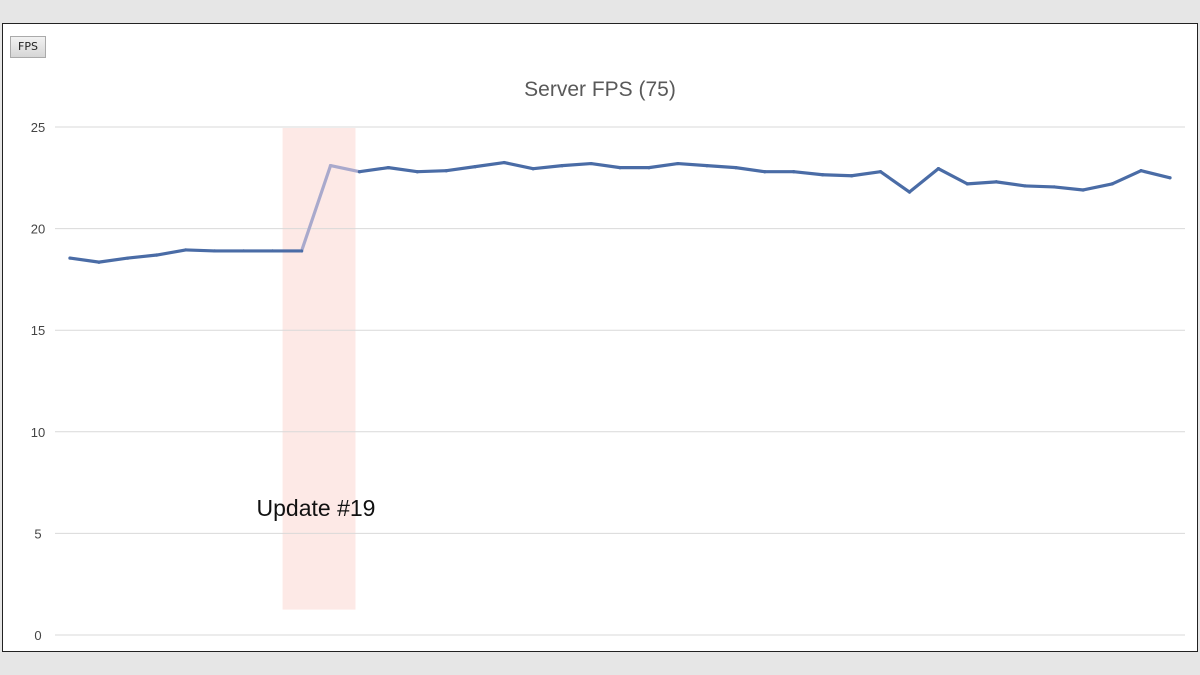 This screenshot has width=1200, height=675. What do you see at coordinates (600, 89) in the screenshot?
I see `chart-title: Server FPS (75)` at bounding box center [600, 89].